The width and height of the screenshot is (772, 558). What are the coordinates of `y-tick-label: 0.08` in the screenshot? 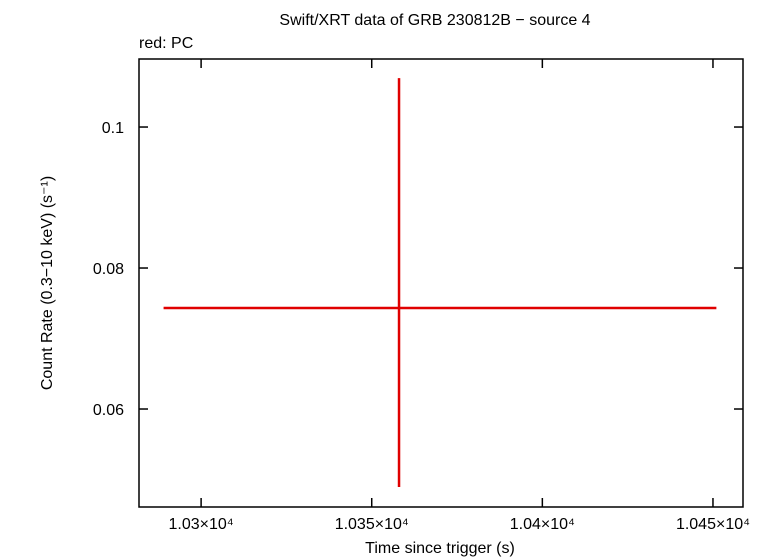 It's located at (108, 269).